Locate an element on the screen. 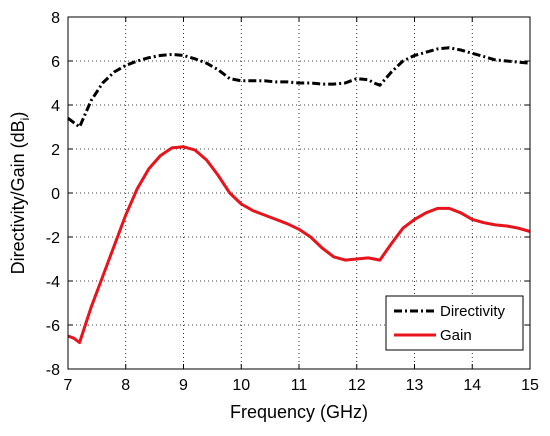 This screenshot has width=550, height=436. y-tick-labels: -8 -6 -4 -2 0 2 4 6 8 is located at coordinates (53, 194).